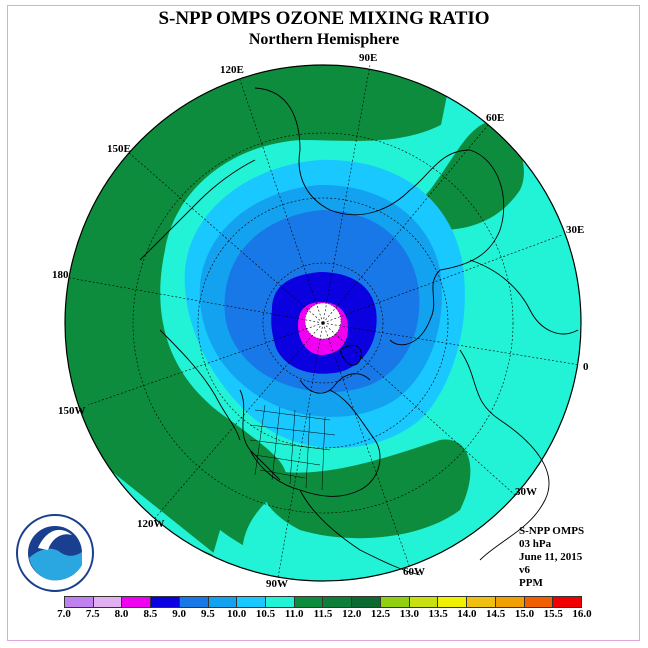 The image size is (648, 648). Describe the element at coordinates (324, 18) in the screenshot. I see `map-title: S-NPP OMPS OZONE MIXING RATIO` at that location.